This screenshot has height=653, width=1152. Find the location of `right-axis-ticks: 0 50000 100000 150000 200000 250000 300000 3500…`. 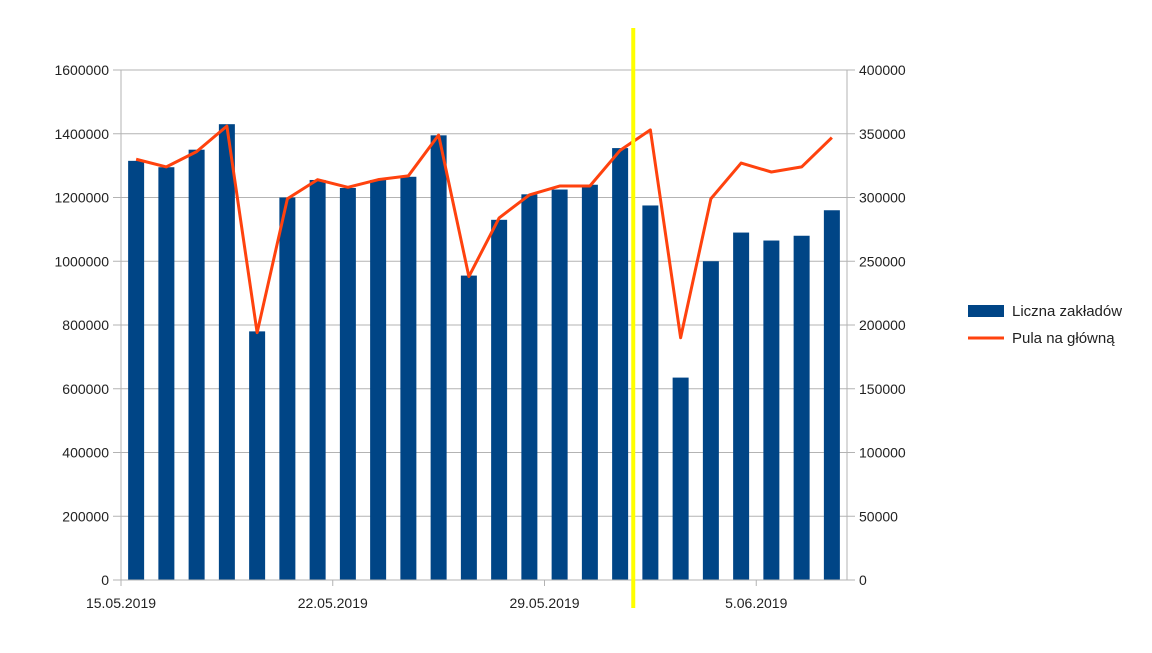

right-axis-ticks: 0 50000 100000 150000 200000 250000 300000 3500… is located at coordinates (876, 325).